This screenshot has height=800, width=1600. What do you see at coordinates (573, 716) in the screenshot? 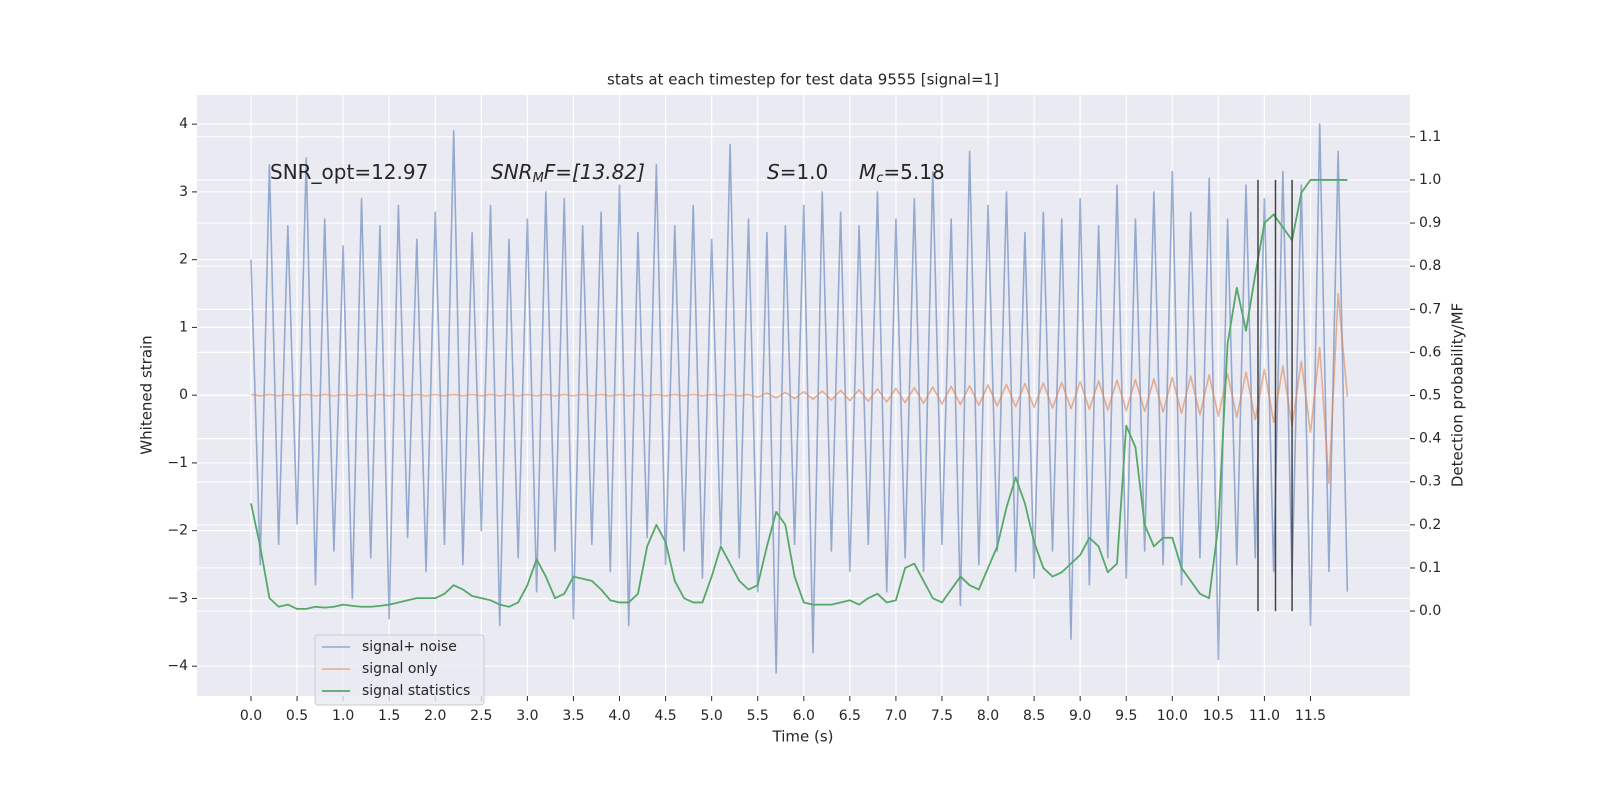
I see `x-tick-label: 3.5` at bounding box center [573, 716].